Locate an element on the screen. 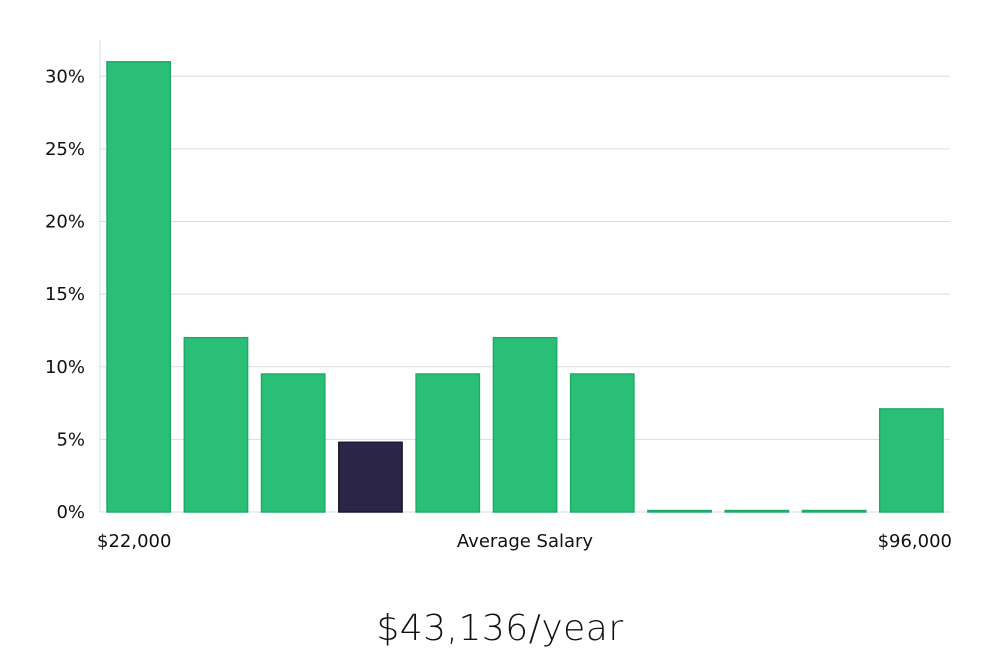 The width and height of the screenshot is (1000, 660). y-tick-label: 20% is located at coordinates (65, 222).